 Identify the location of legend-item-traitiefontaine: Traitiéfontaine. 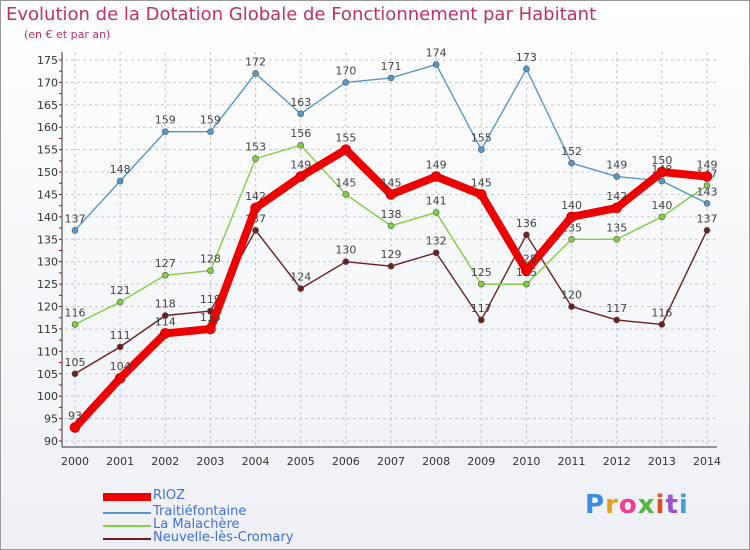
(233, 512).